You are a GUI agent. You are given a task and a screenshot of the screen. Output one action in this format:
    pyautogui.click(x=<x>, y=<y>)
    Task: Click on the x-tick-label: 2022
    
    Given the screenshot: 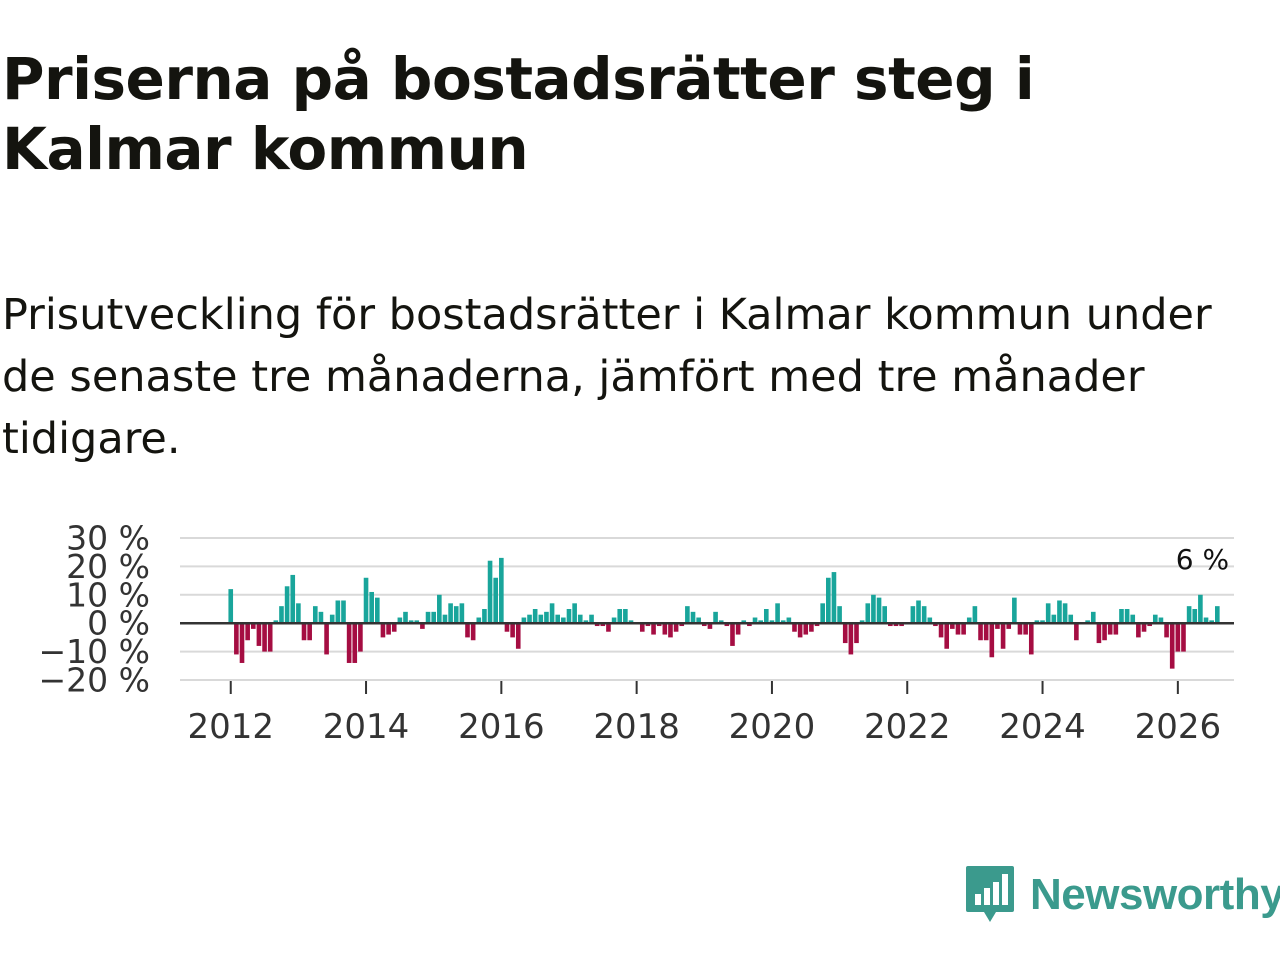 What is the action you would take?
    pyautogui.click(x=907, y=727)
    